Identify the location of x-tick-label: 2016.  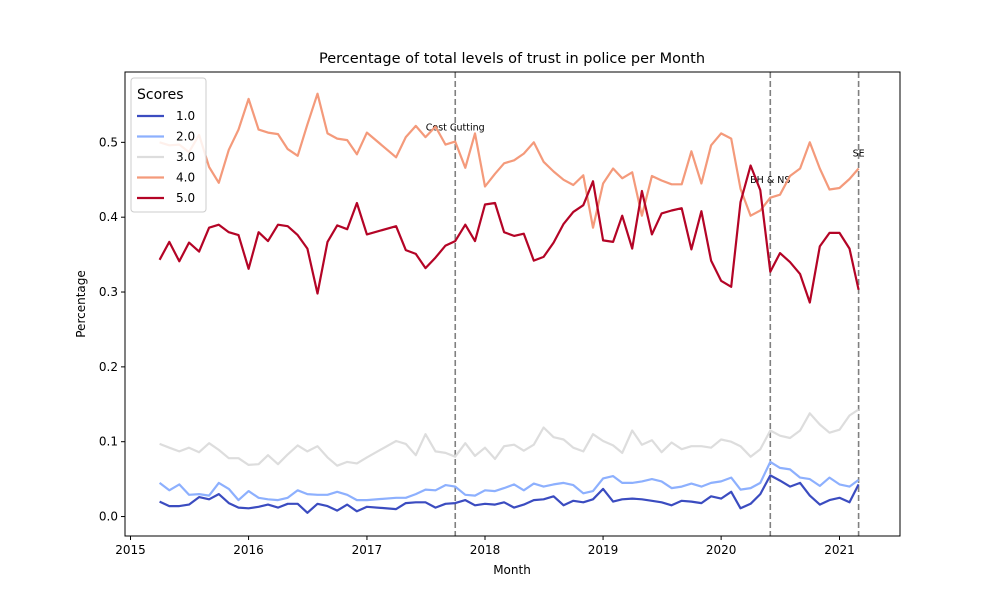
(248, 550).